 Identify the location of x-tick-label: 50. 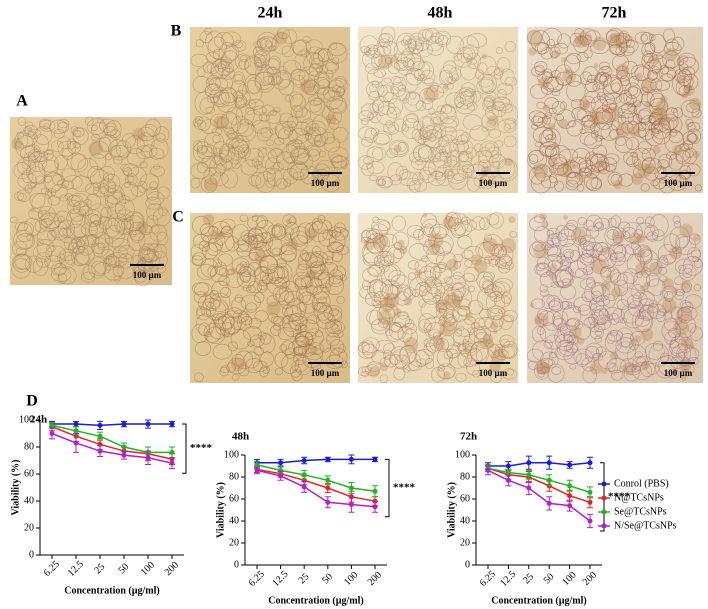
(549, 578).